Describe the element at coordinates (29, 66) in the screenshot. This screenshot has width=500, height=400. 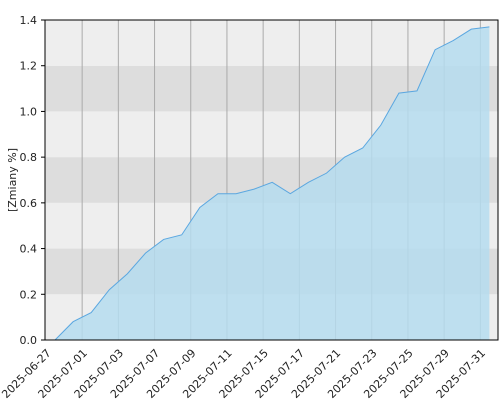
I see `y-tick-label: 1.2` at that location.